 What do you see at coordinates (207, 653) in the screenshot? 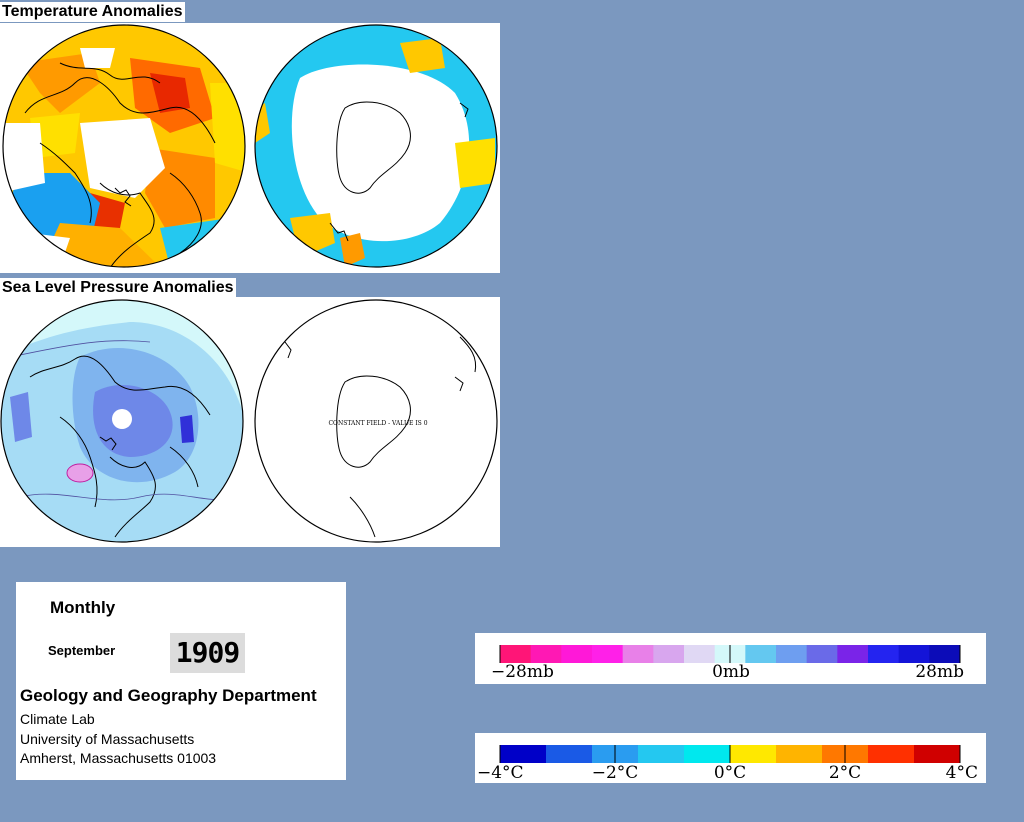
I see `year-display: 1909` at bounding box center [207, 653].